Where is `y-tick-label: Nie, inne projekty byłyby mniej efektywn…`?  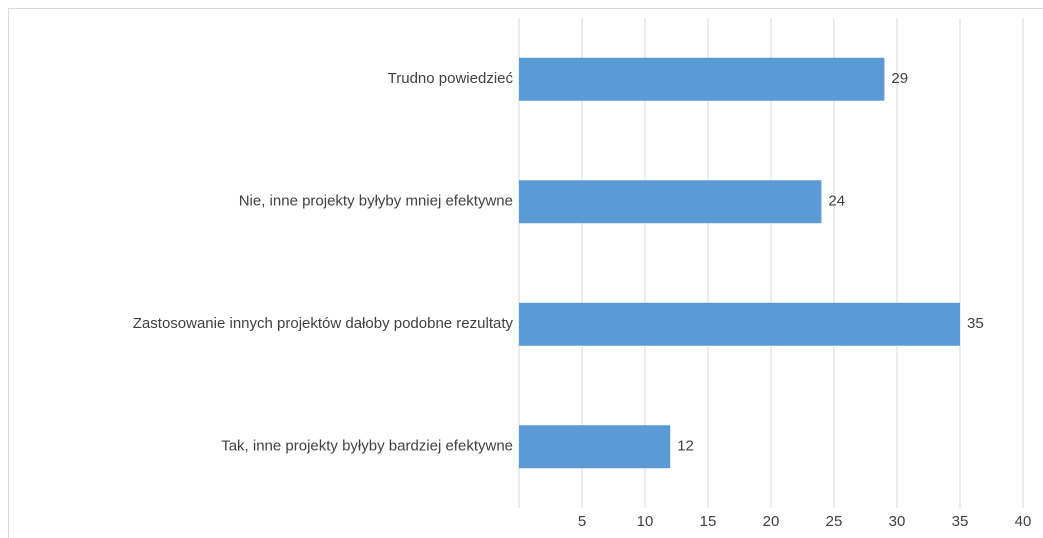 y-tick-label: Nie, inne projekty byłyby mniej efektywn… is located at coordinates (376, 201).